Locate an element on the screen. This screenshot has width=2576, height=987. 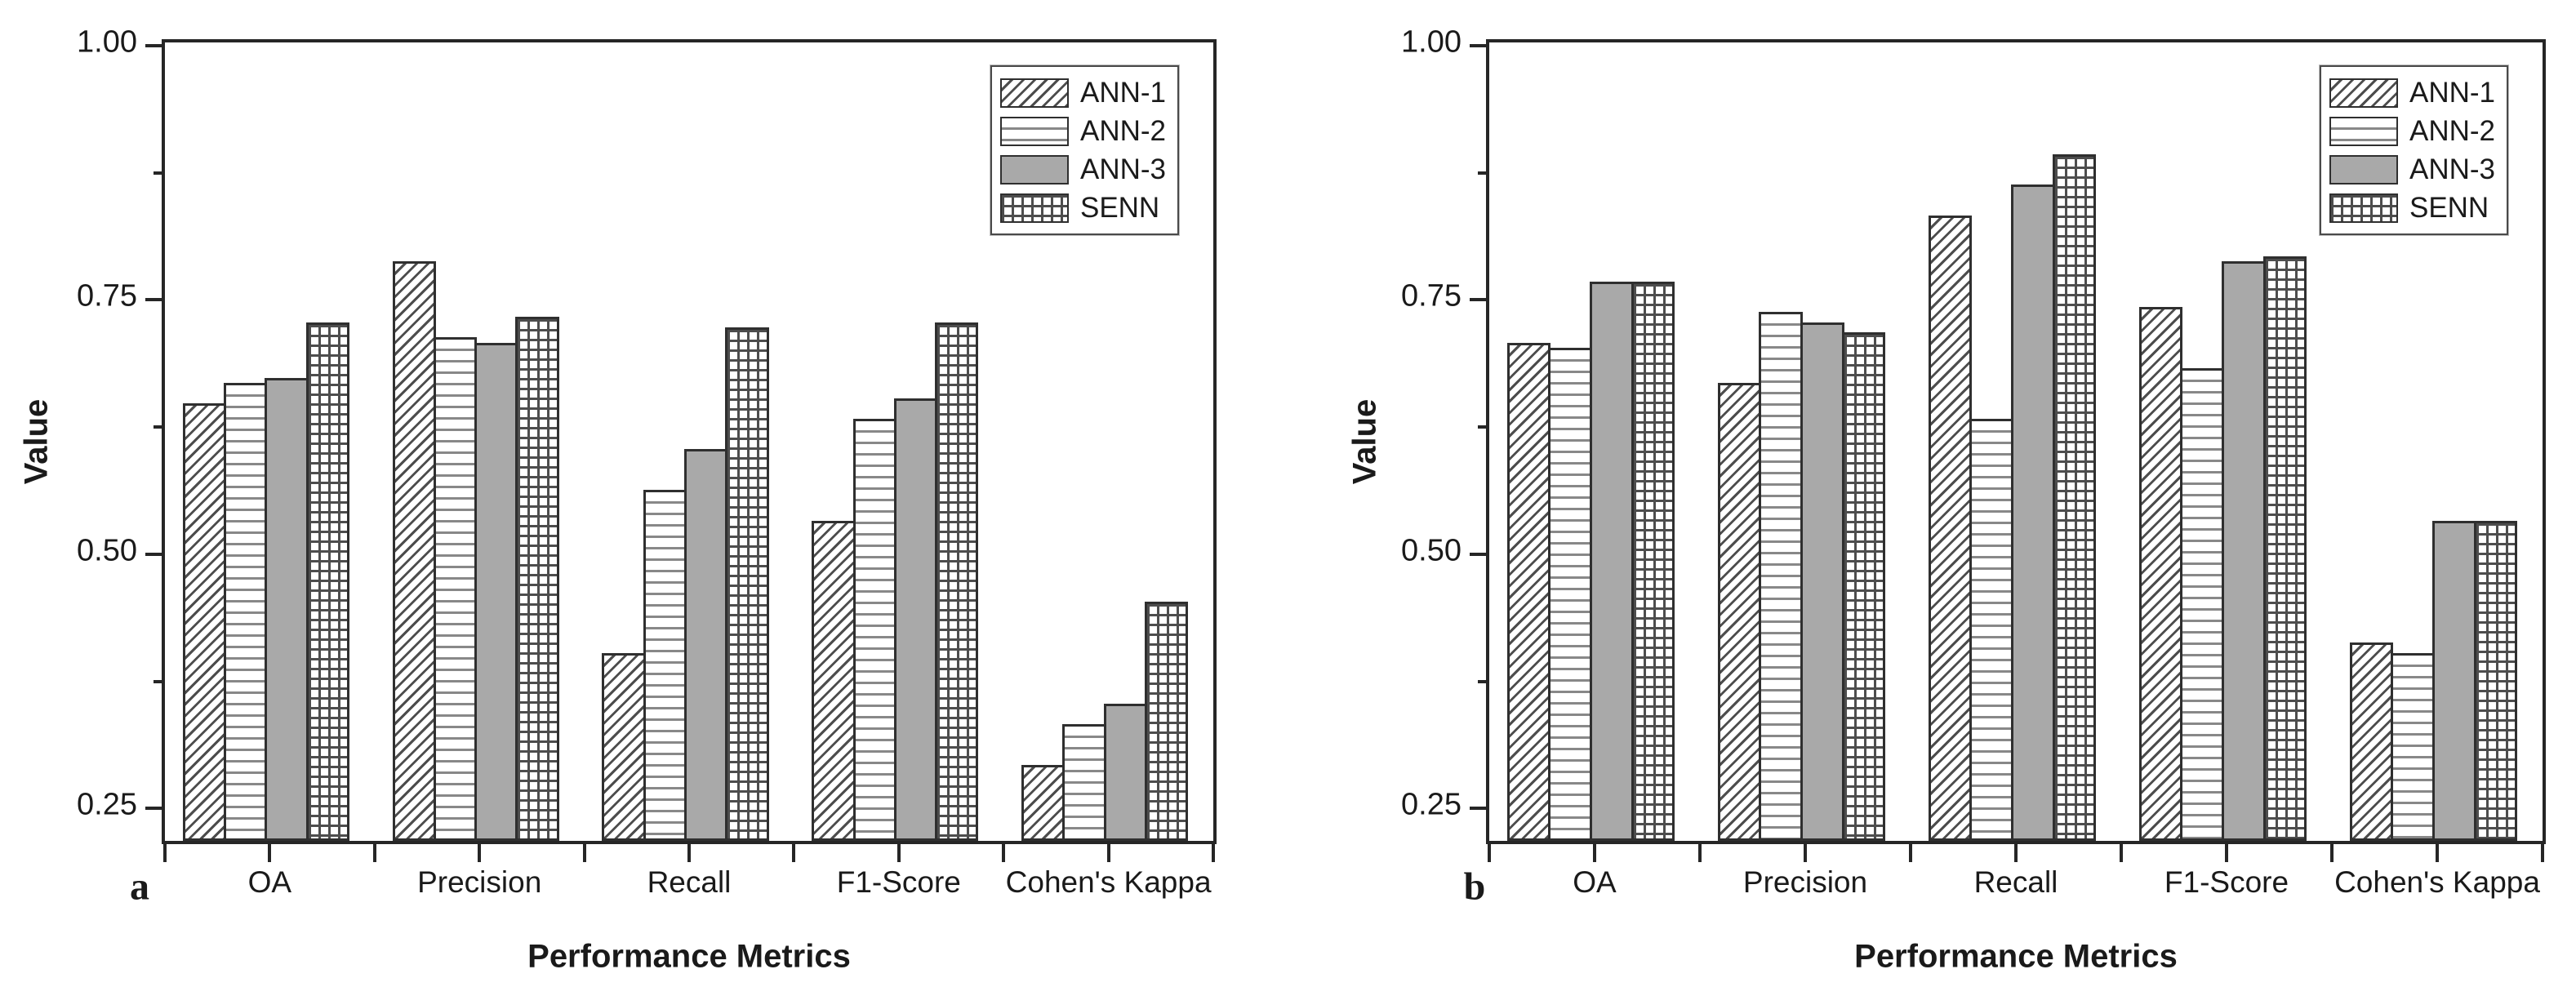
legend-label: ANN-2 is located at coordinates (1122, 130).